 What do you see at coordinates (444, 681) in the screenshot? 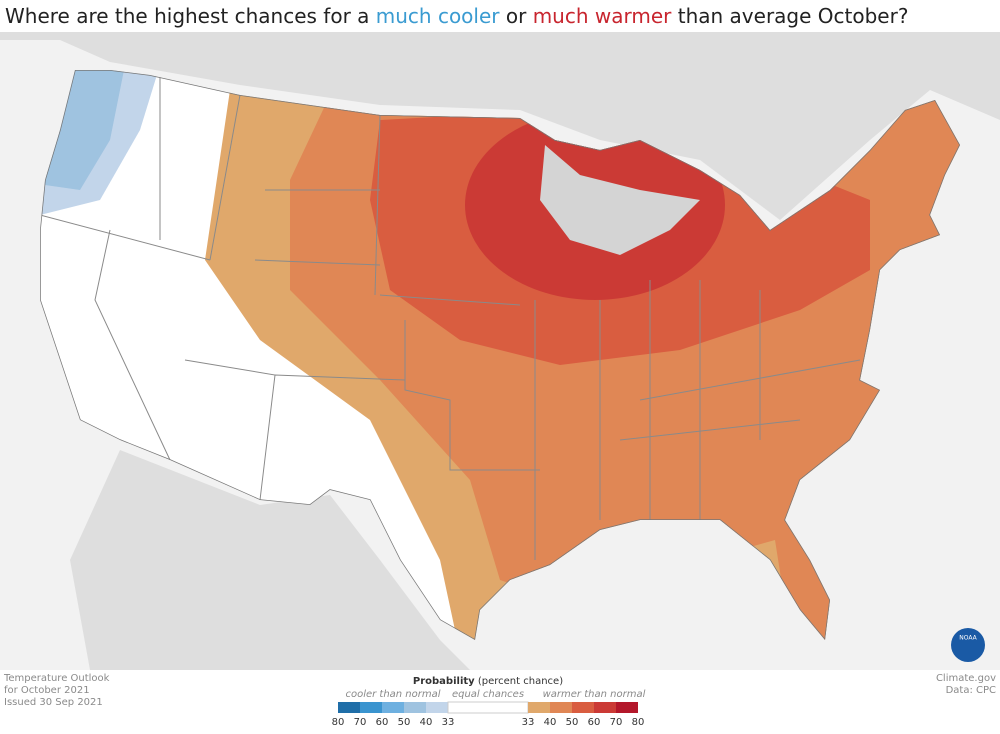
I see `legend-title-main: Probability` at bounding box center [444, 681].